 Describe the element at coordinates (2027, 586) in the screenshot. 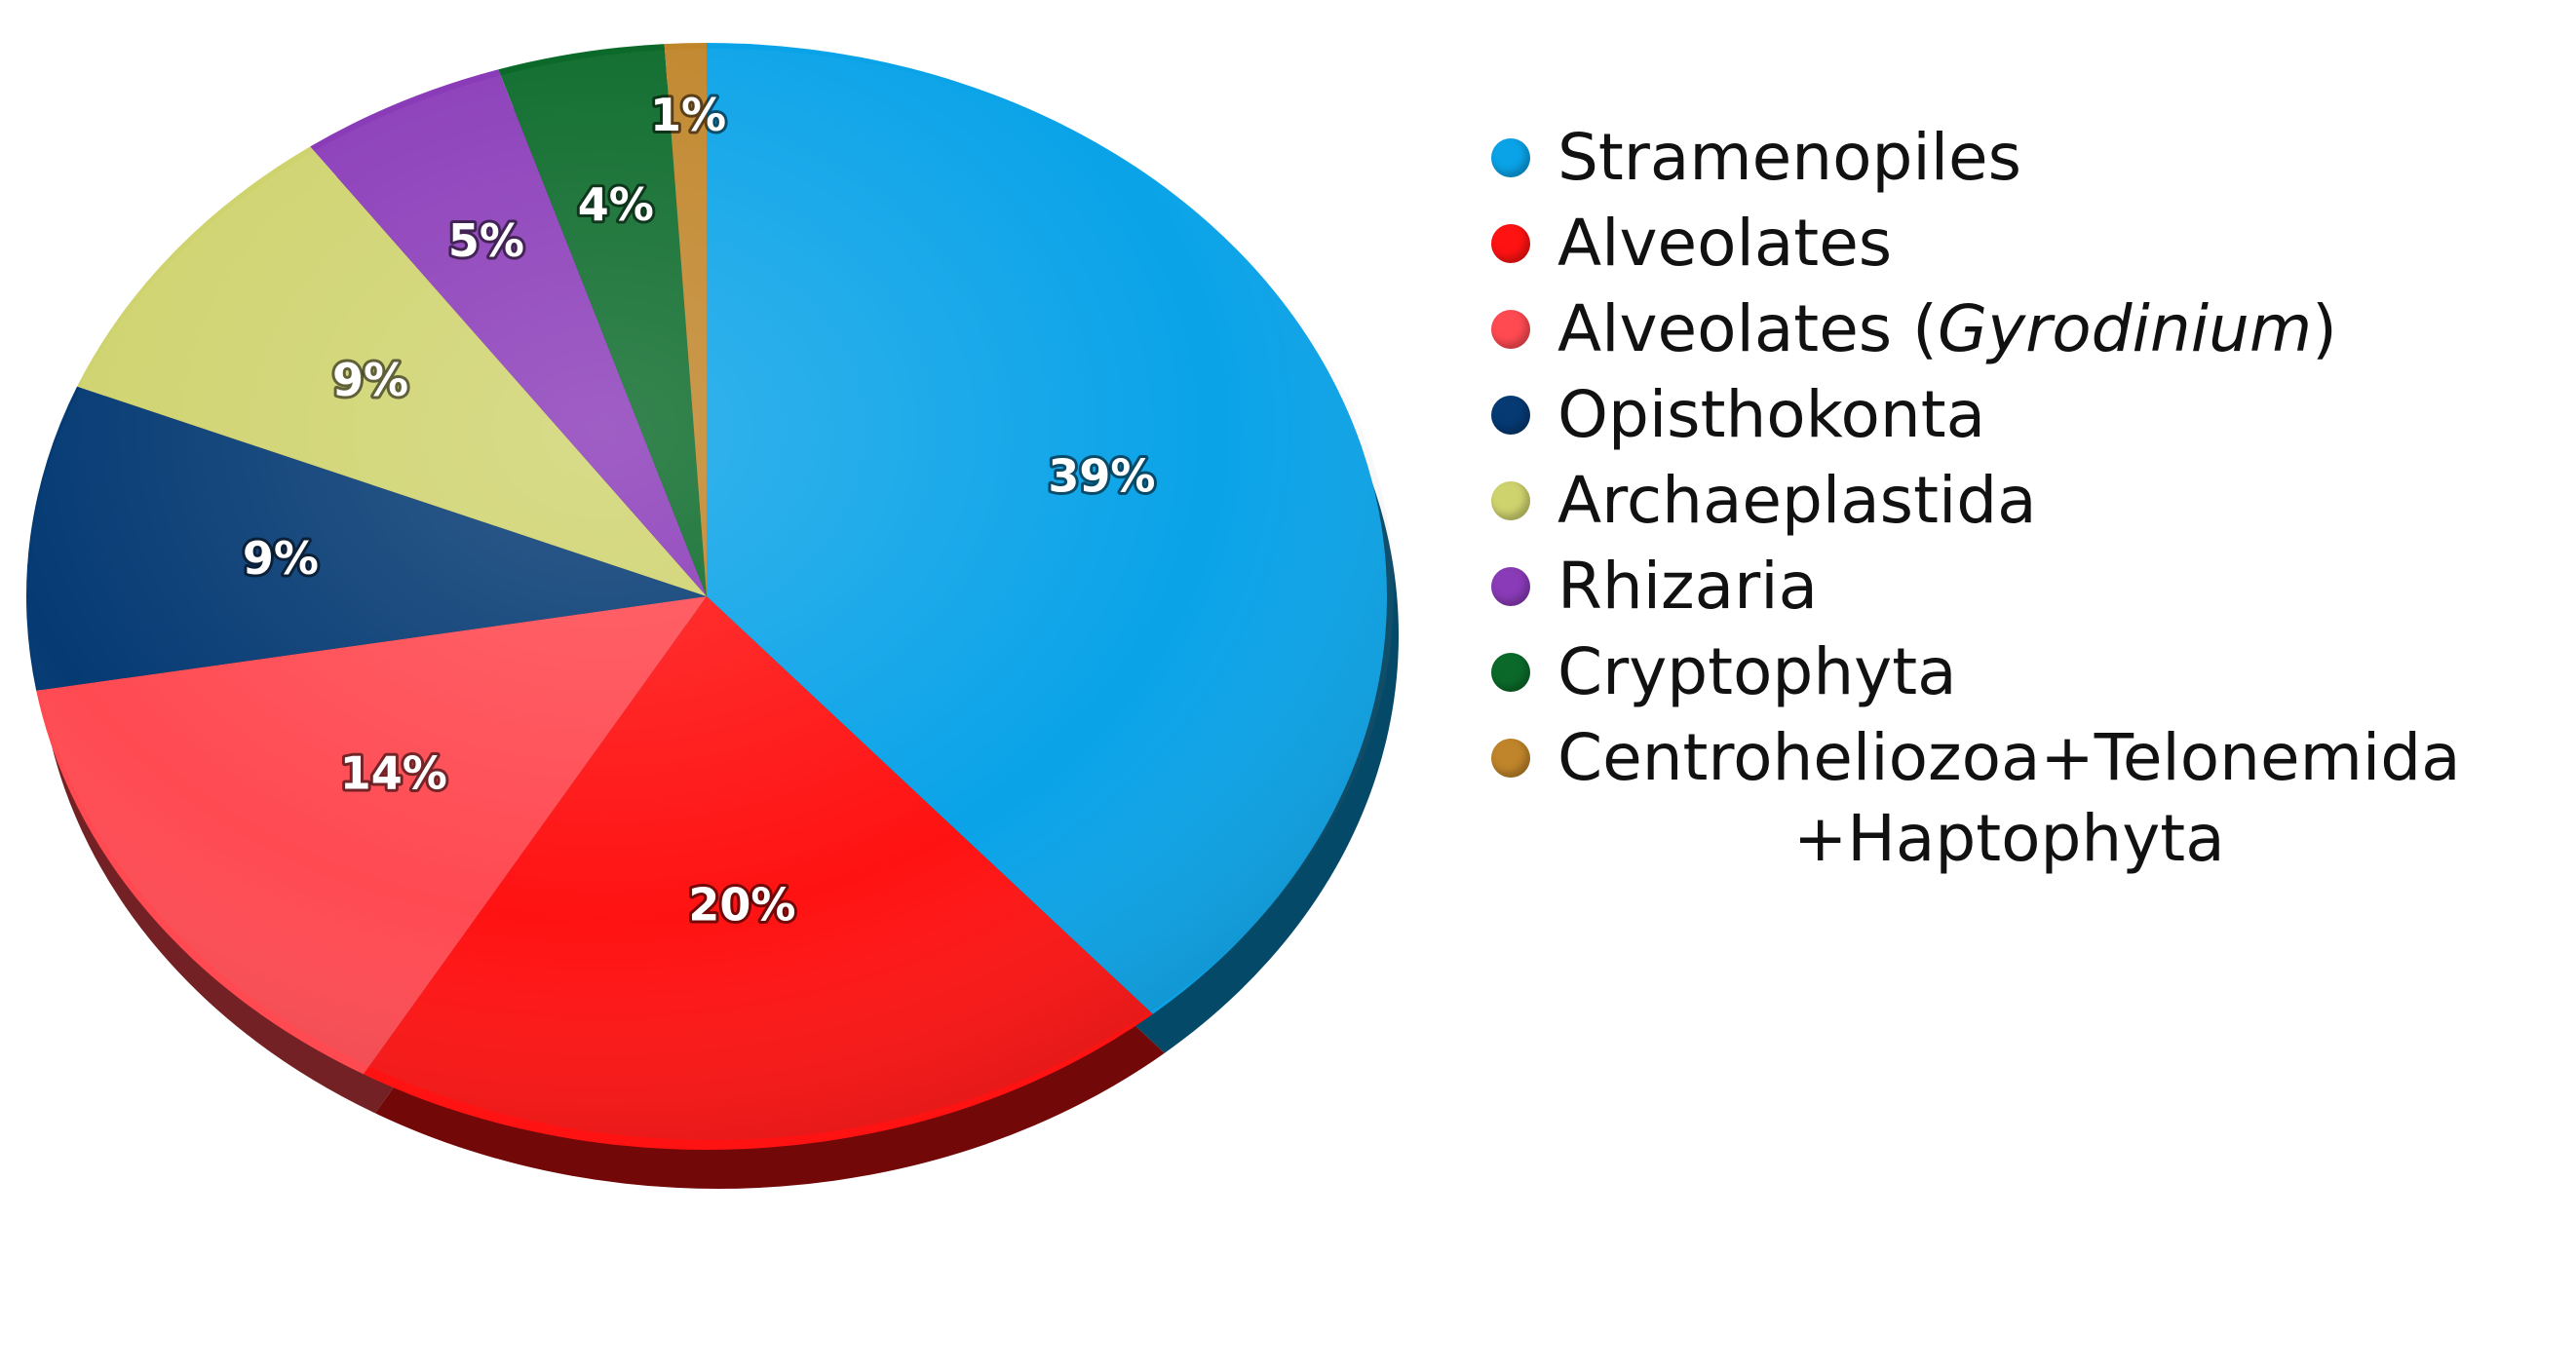

I see `legend-item-rhizaria: Rhizaria` at that location.